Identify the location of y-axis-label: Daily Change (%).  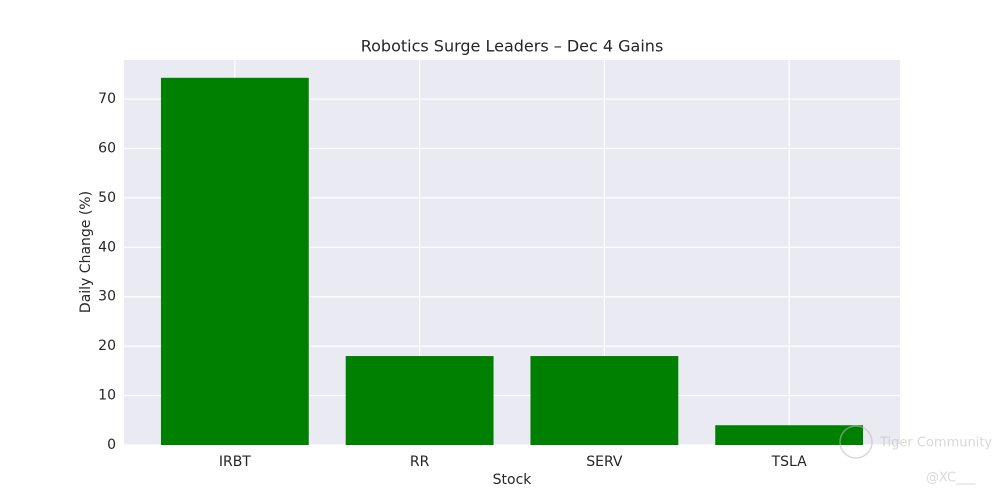
(86, 252).